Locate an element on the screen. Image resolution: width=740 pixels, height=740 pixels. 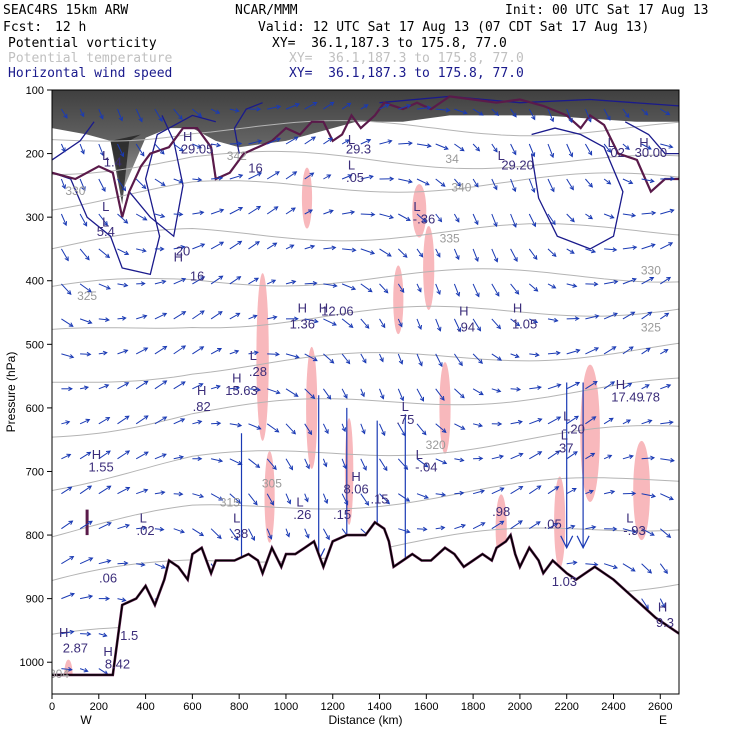
contour-label: 16 is located at coordinates (197, 276).